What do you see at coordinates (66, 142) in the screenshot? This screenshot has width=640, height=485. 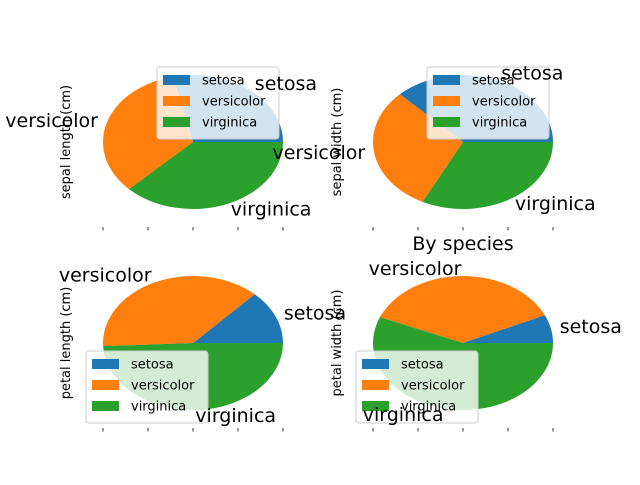 I see `y-axis-label: sepal length (cm)` at bounding box center [66, 142].